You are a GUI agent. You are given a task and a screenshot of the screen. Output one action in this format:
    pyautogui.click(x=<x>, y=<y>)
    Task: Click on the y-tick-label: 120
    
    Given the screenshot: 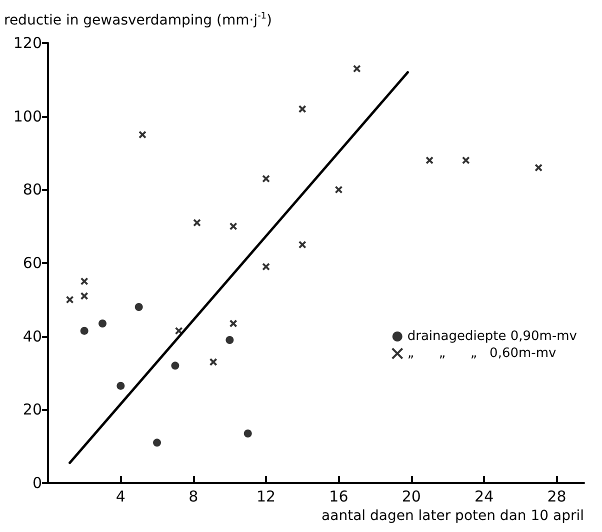 What is the action you would take?
    pyautogui.click(x=27, y=43)
    